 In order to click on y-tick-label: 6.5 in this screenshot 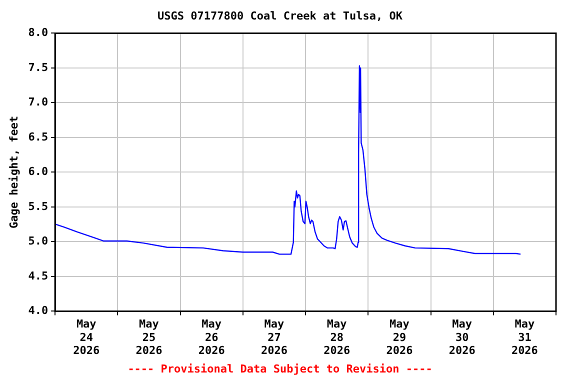, I will do `click(38, 137)`.